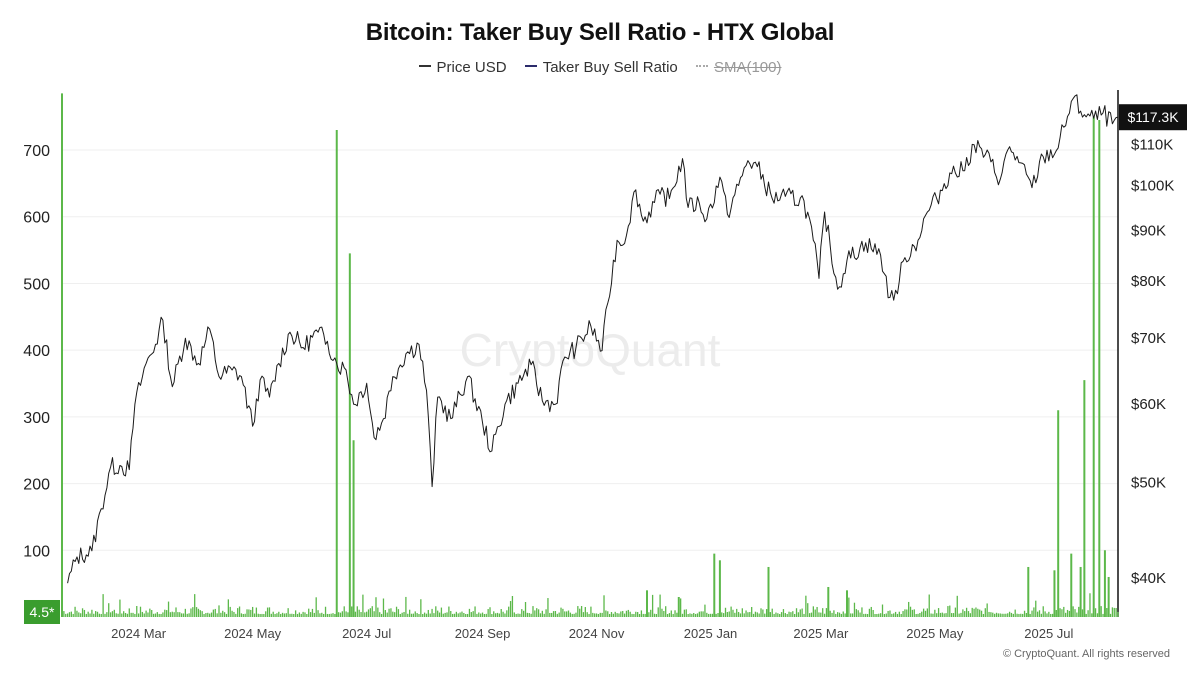 The image size is (1200, 675). What do you see at coordinates (139, 633) in the screenshot?
I see `x-tick-label: 2024 Mar` at bounding box center [139, 633].